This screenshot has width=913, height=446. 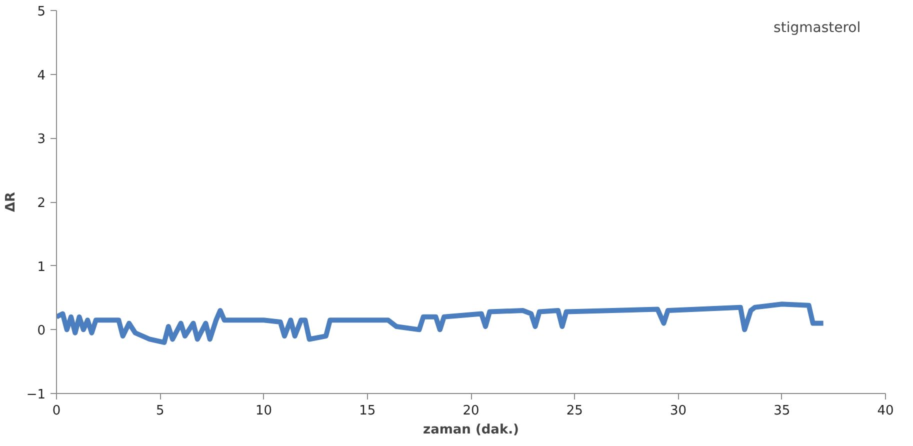 I want to click on y-tick-label: 3, so click(x=41, y=140).